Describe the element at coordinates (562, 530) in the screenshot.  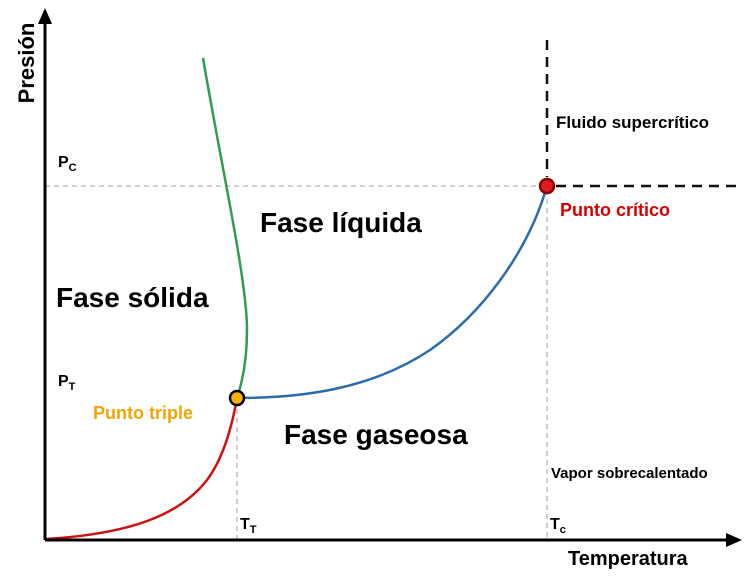
I see `tick-sub: c` at that location.